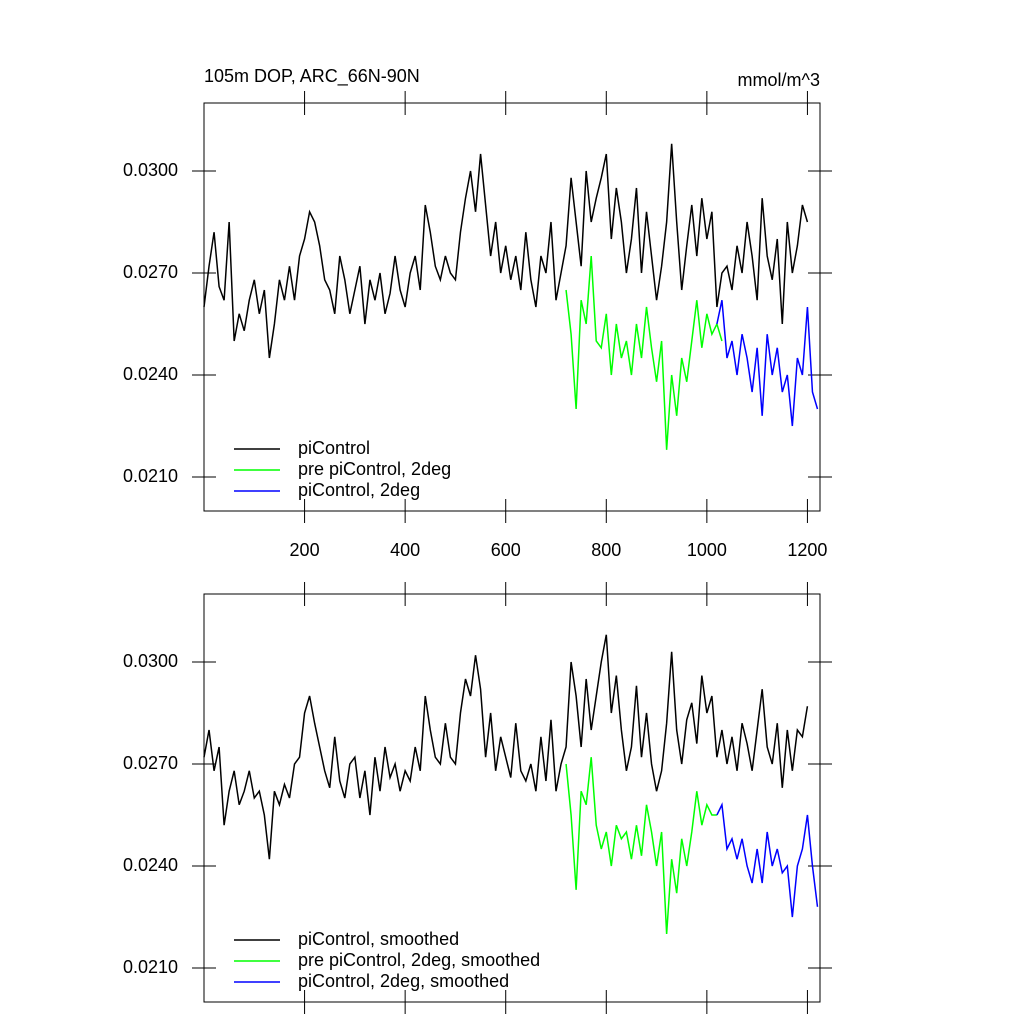  I want to click on x-tick-label: 200, so click(305, 550).